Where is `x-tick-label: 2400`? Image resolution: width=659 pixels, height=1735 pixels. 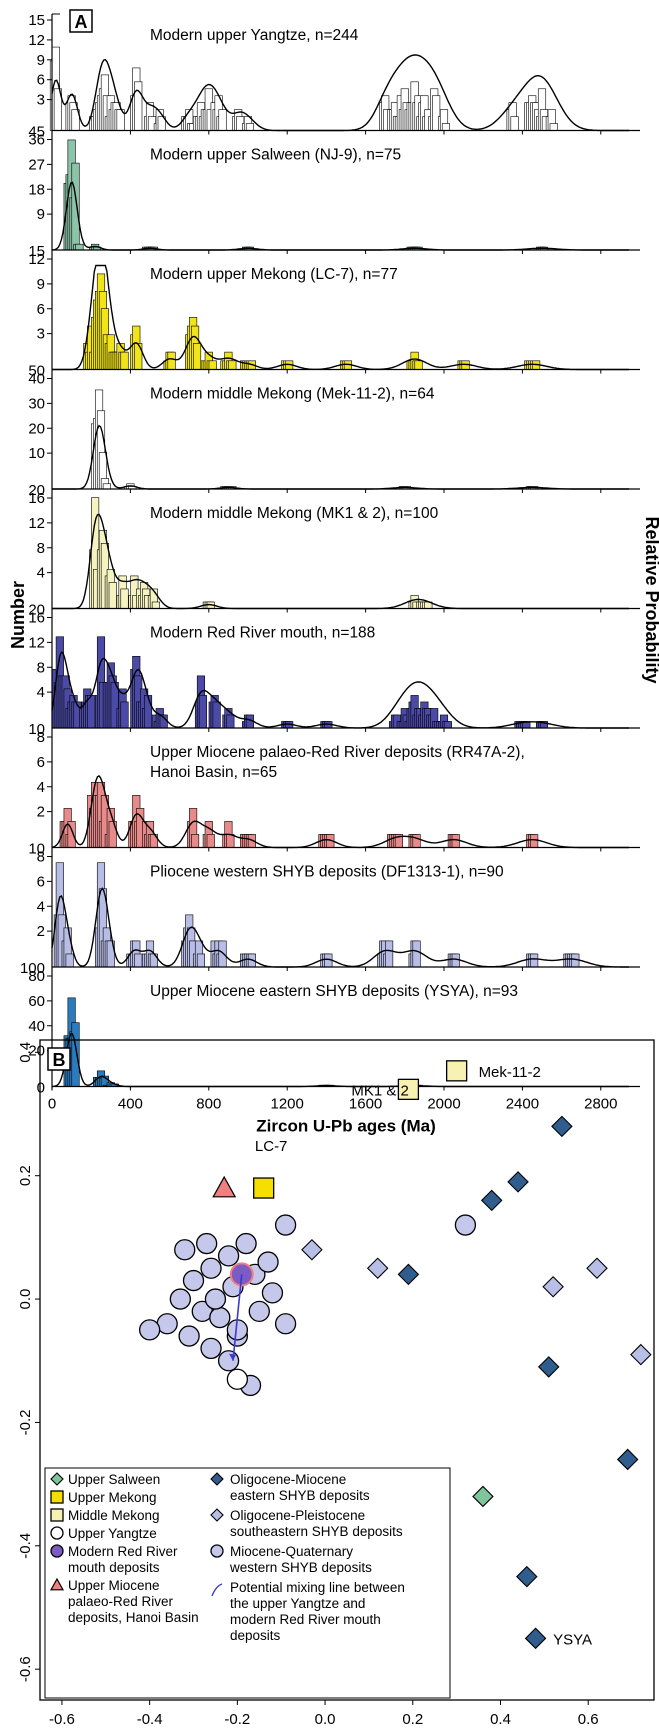 x-tick-label: 2400 is located at coordinates (522, 1104).